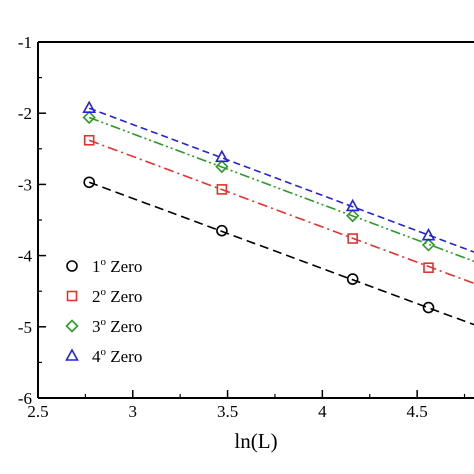  I want to click on y-tick-label: -1, so click(25, 42).